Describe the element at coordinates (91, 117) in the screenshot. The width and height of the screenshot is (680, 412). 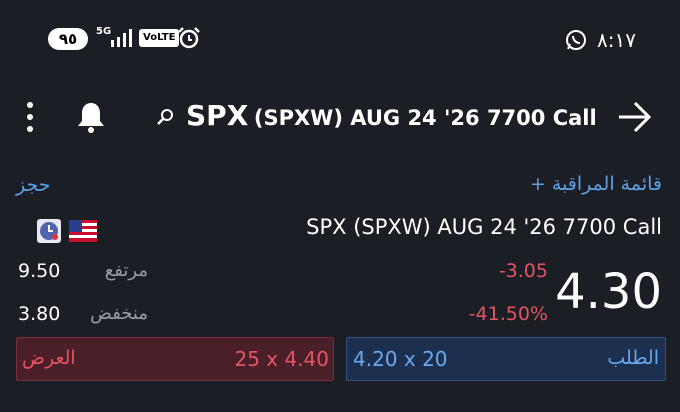
I see `alert-button` at that location.